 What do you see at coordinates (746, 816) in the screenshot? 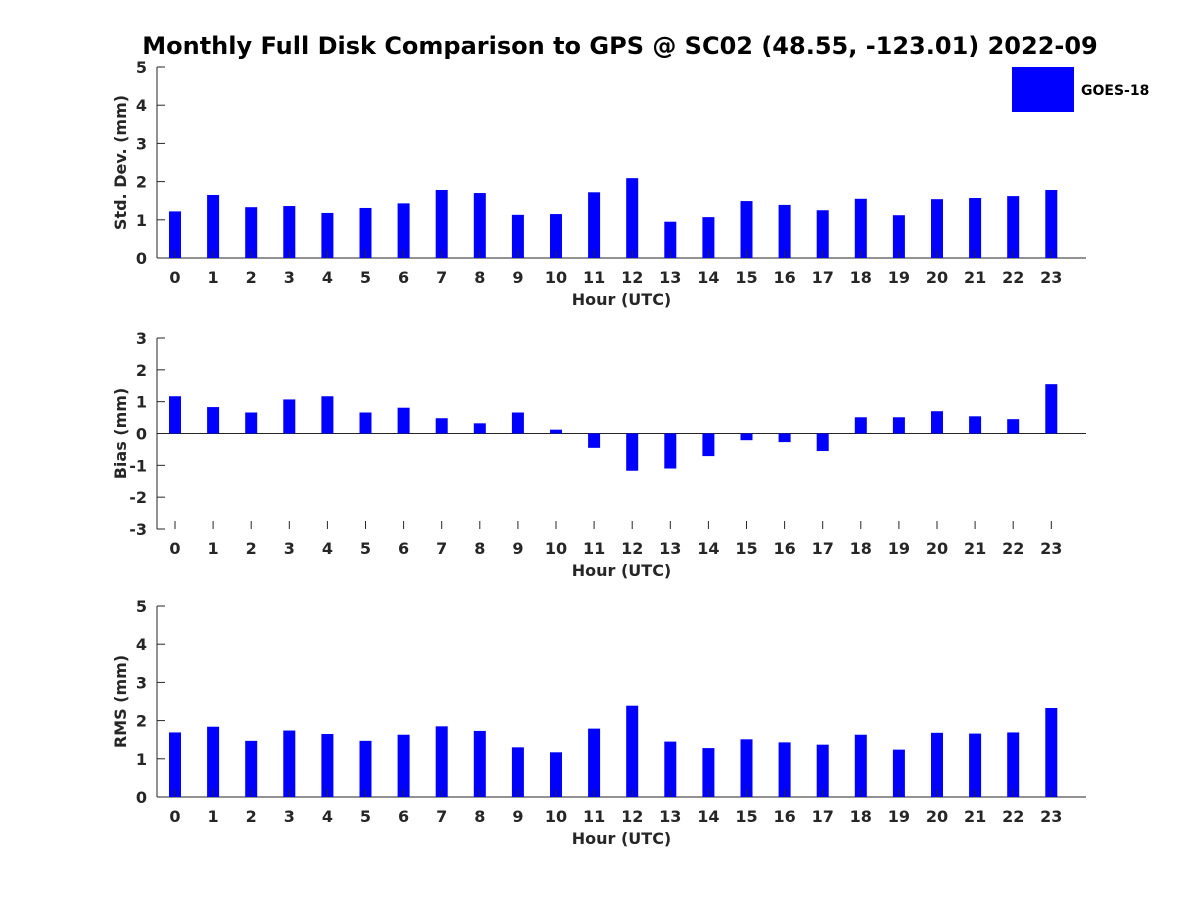
I see `x-tick-label: 15` at bounding box center [746, 816].